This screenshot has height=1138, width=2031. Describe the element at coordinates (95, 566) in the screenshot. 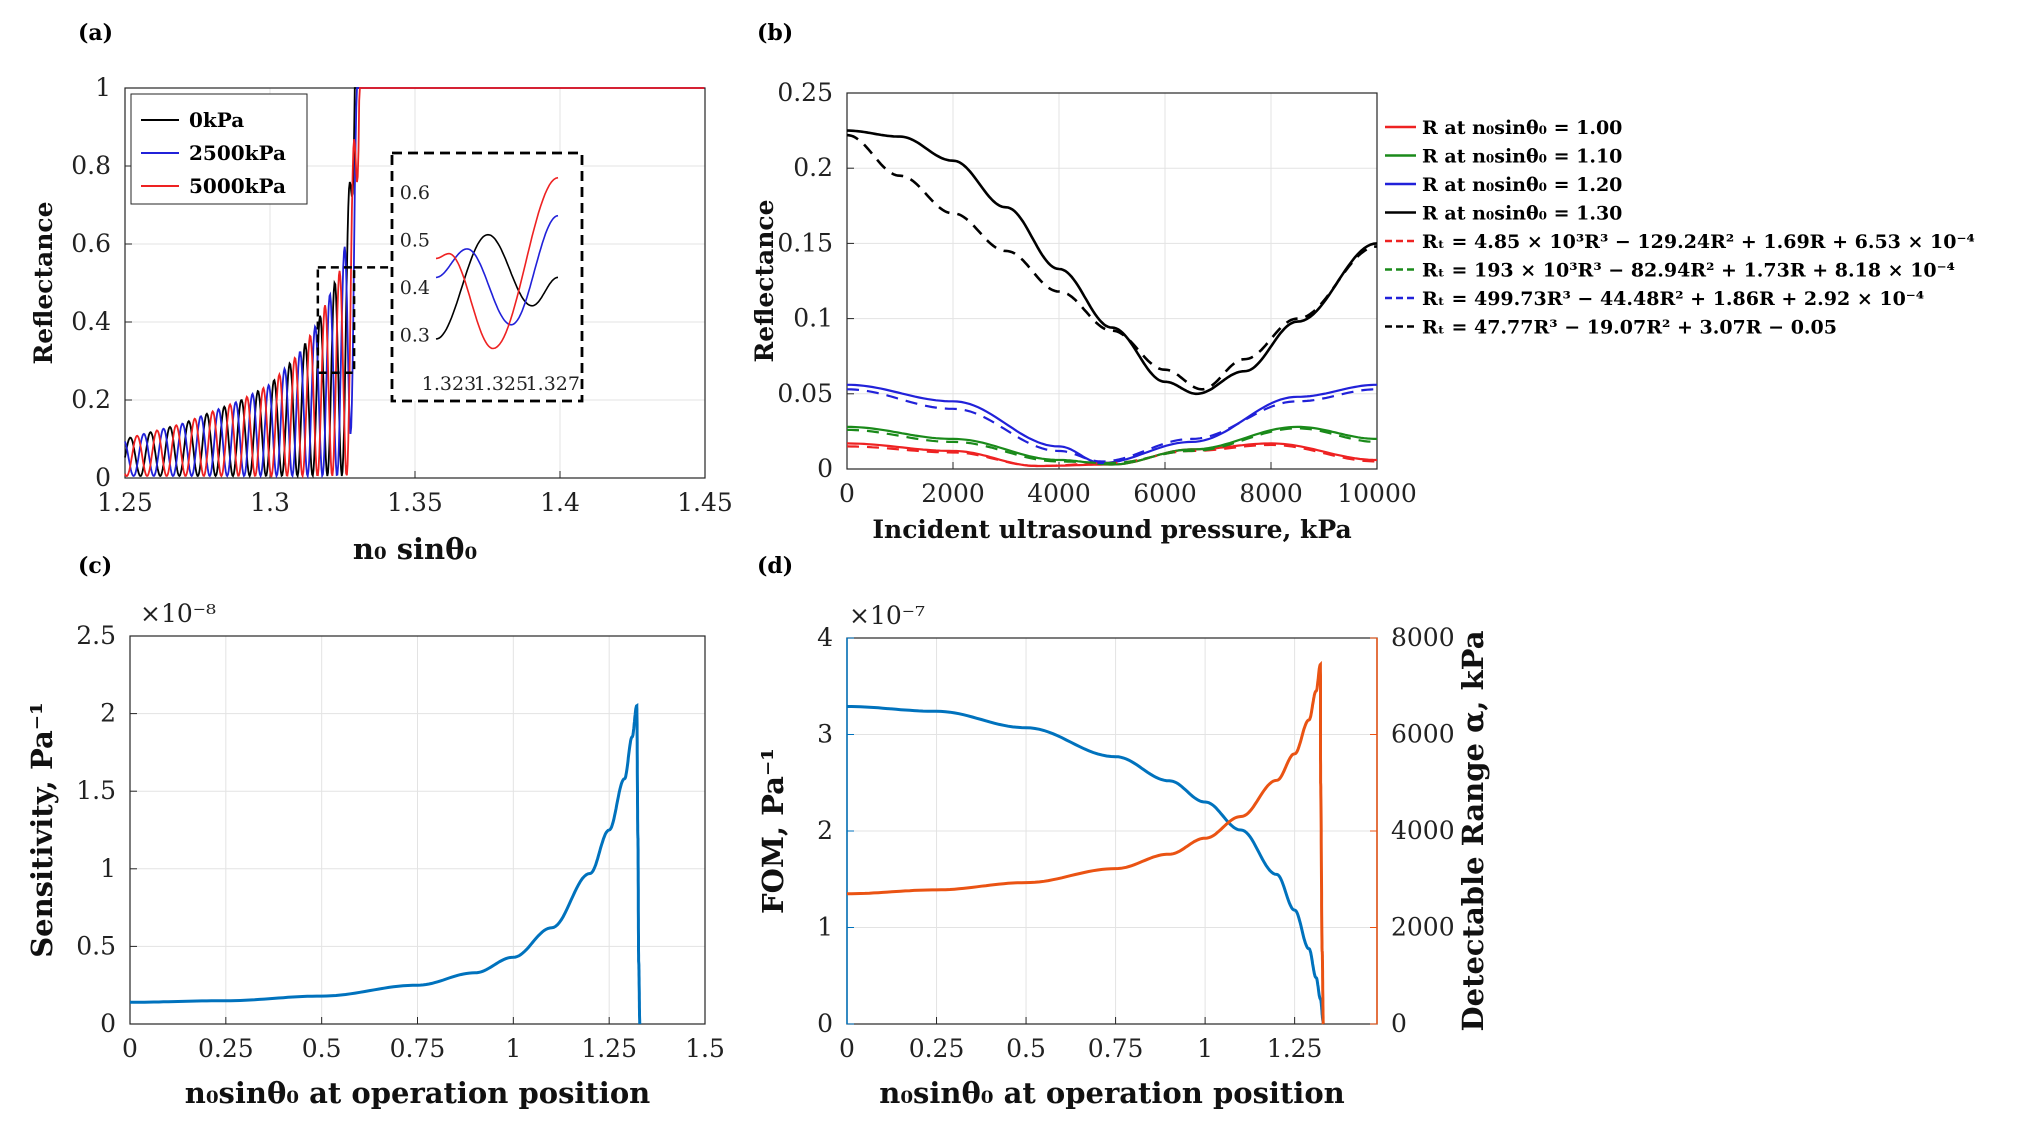

I see `panel-label: (c)` at that location.